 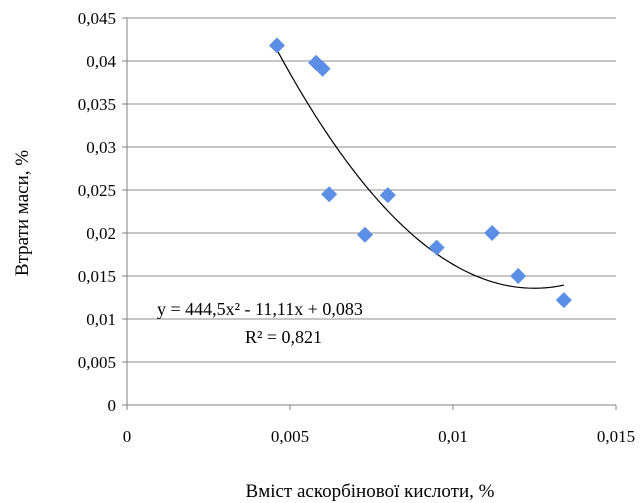 I want to click on y-tick-marks, so click(x=124, y=211).